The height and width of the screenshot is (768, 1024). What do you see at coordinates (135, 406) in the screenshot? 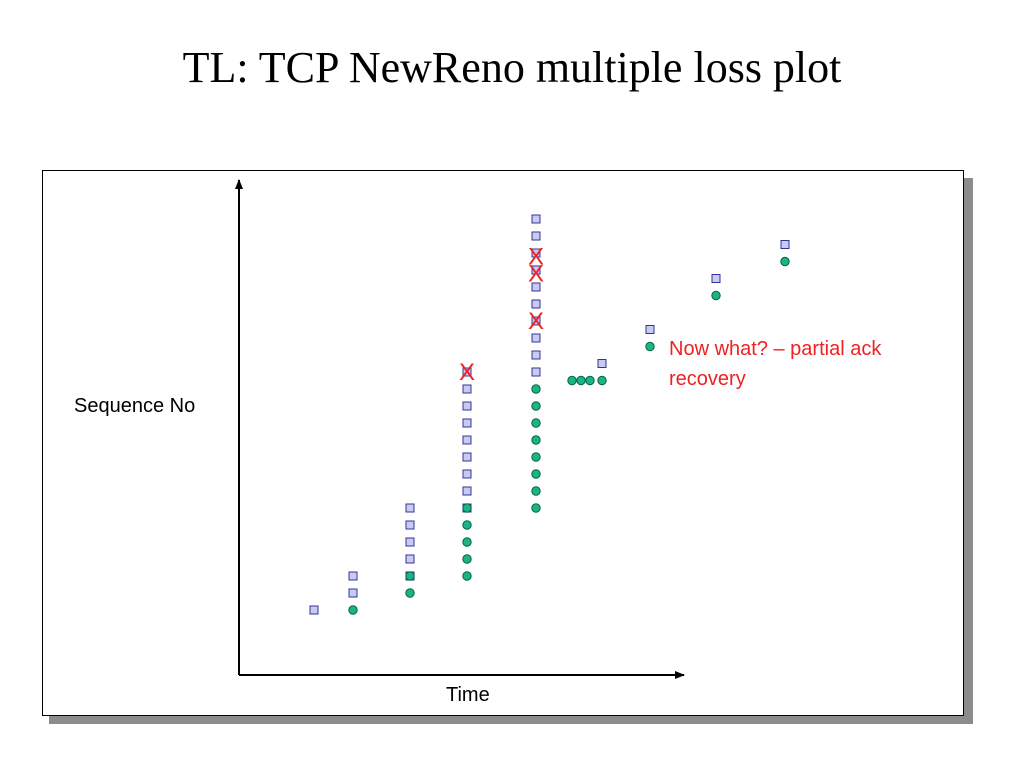
I see `y-axis-label: Sequence No` at bounding box center [135, 406].